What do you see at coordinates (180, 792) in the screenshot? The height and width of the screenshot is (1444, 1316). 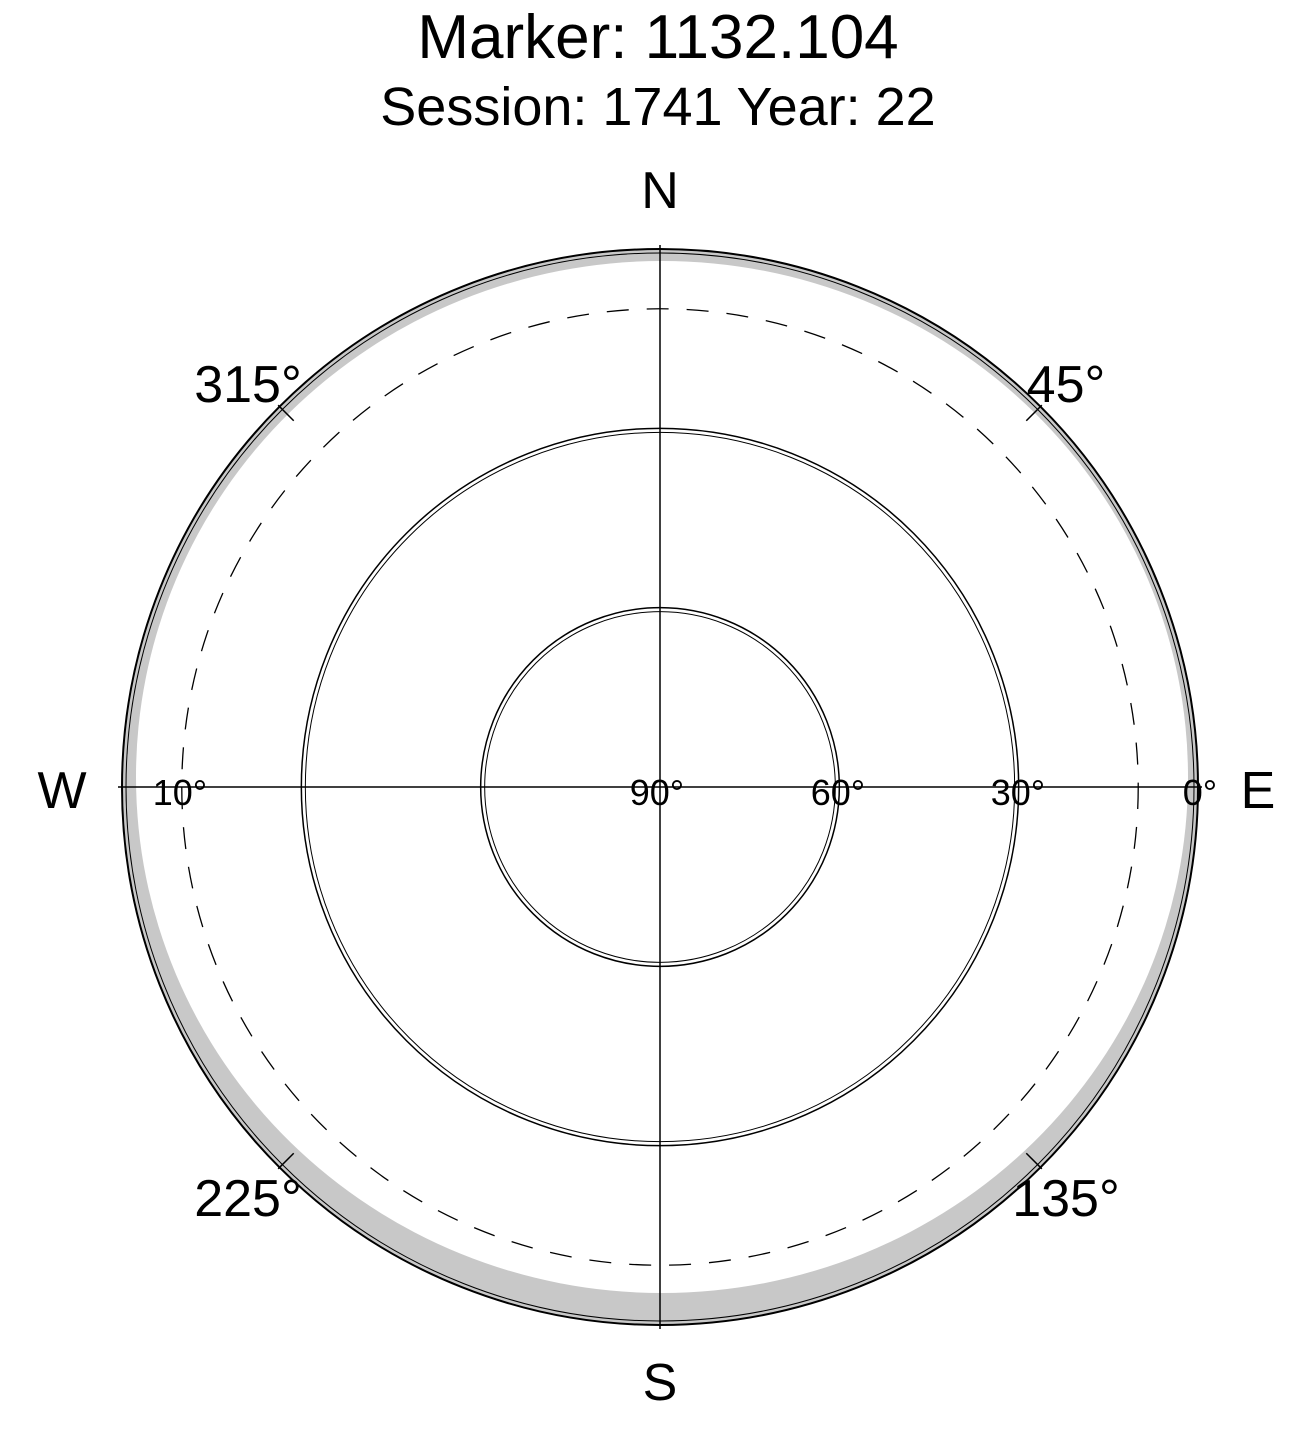 I see `elevation-label-10: 10°` at bounding box center [180, 792].